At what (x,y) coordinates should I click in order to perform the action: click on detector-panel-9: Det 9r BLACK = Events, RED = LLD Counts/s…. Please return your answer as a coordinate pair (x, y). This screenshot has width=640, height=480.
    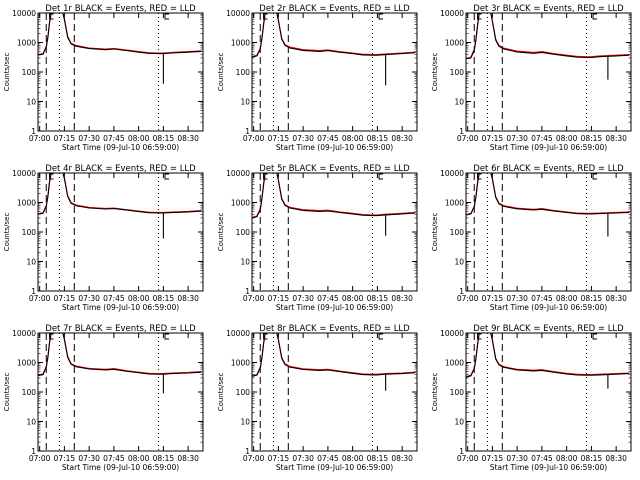
    Looking at the image, I should click on (531, 398).